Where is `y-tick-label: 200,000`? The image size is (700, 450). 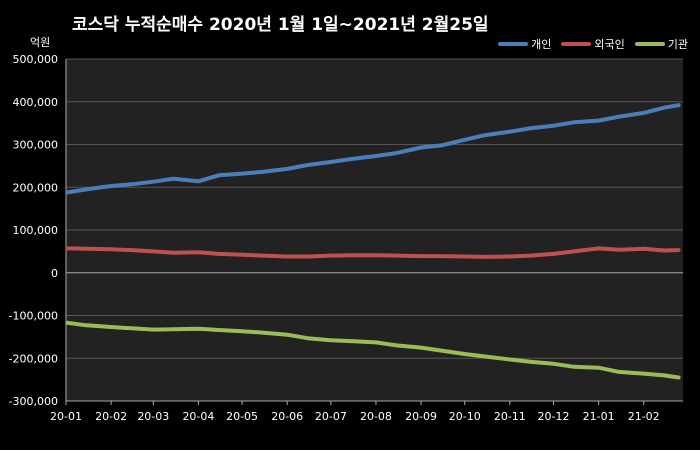
y-tick-label: 200,000 is located at coordinates (36, 187).